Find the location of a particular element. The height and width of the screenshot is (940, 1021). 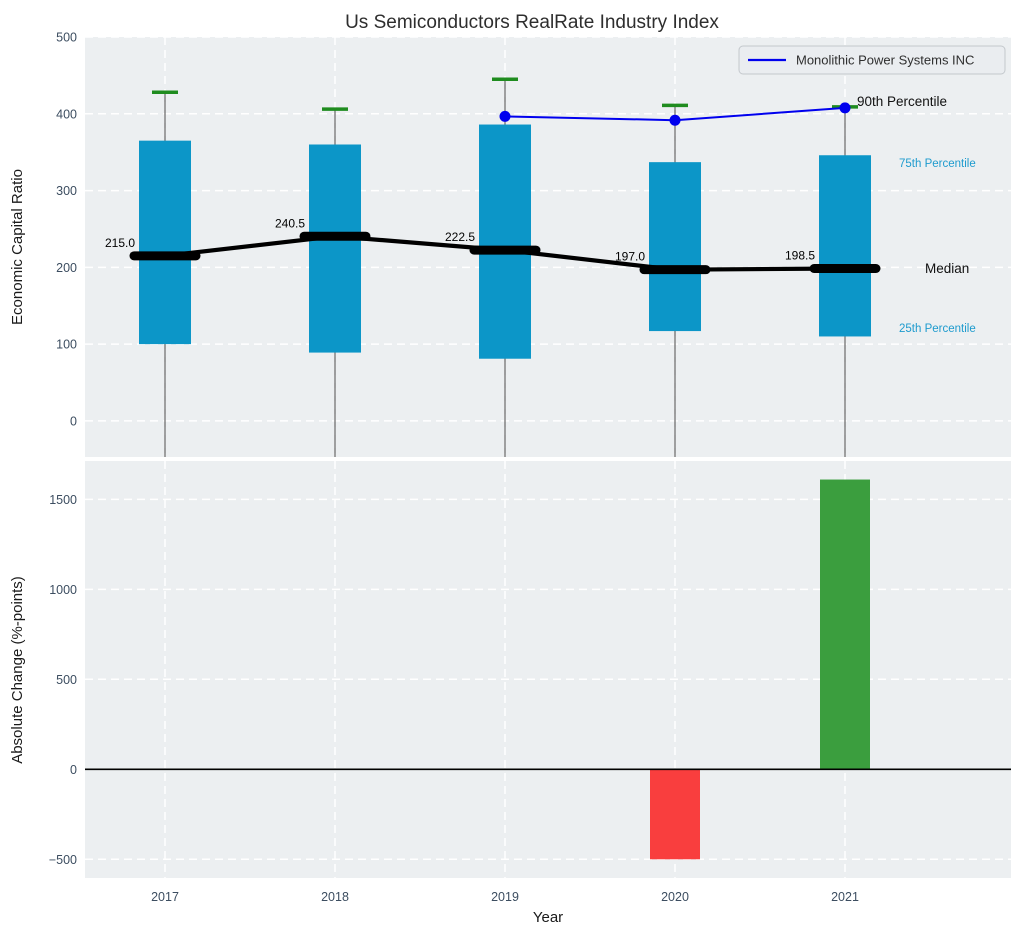

median-value-2021: 198.5 is located at coordinates (800, 255).